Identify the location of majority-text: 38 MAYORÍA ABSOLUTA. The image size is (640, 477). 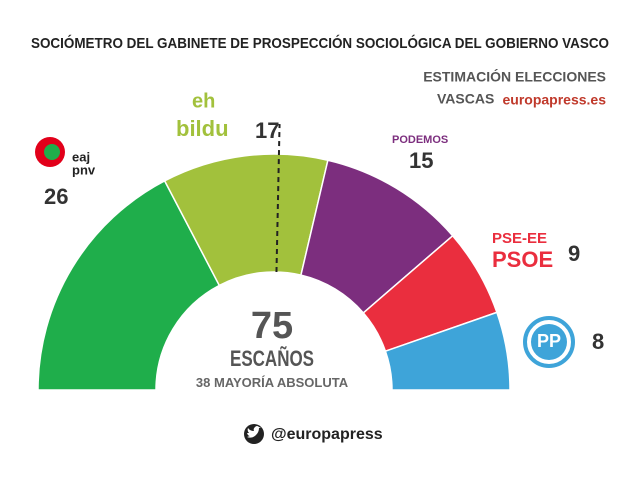
(272, 382).